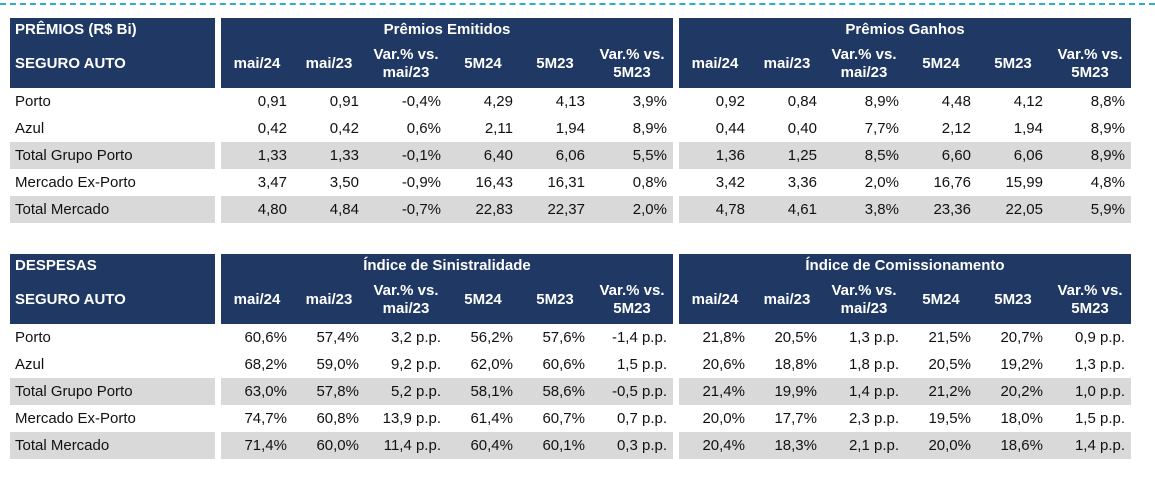 This screenshot has height=487, width=1155. I want to click on cell-value: 21,2%, so click(941, 391).